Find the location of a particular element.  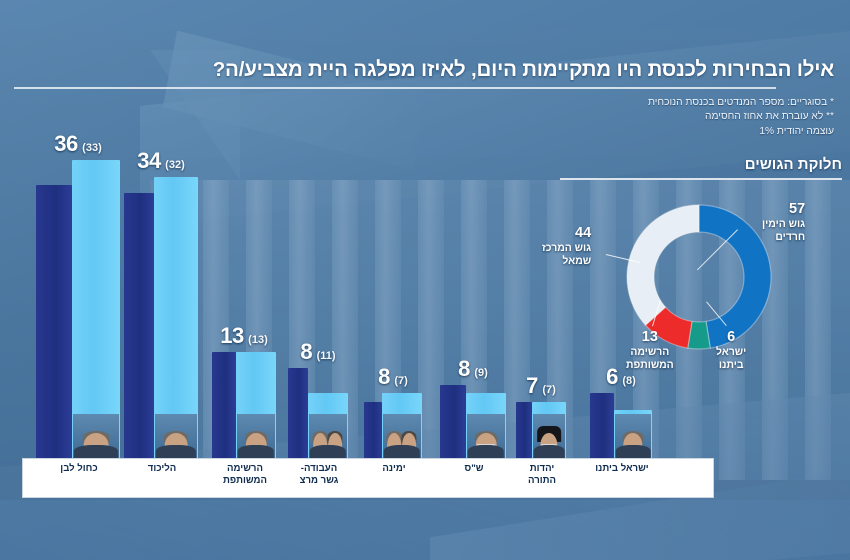

bloc-seat-count: 57 is located at coordinates (797, 209).